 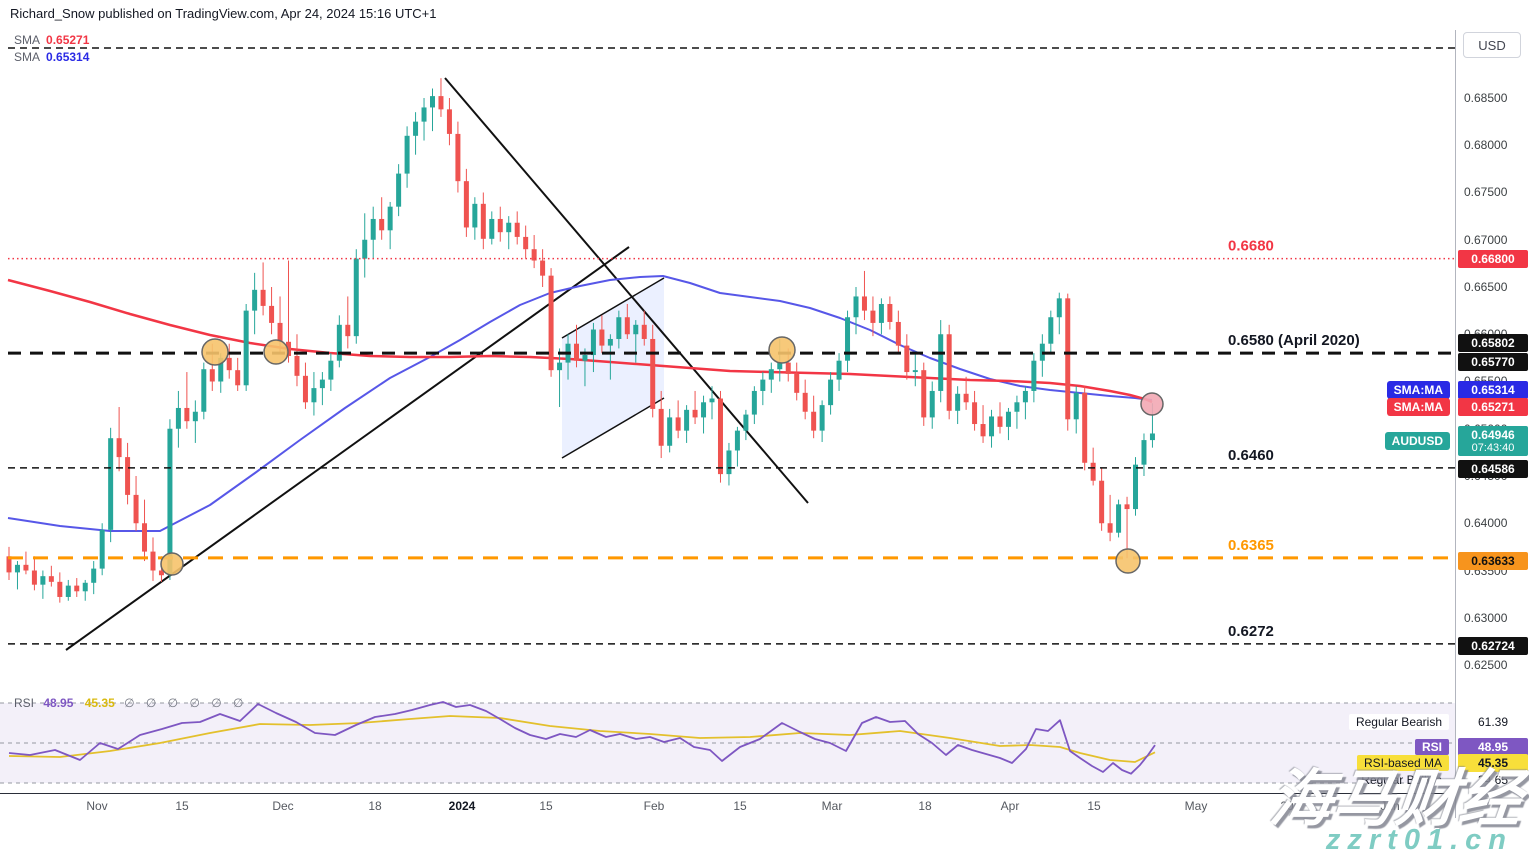 What do you see at coordinates (1486, 98) in the screenshot?
I see `price-tick-0.68500: 0.68500` at bounding box center [1486, 98].